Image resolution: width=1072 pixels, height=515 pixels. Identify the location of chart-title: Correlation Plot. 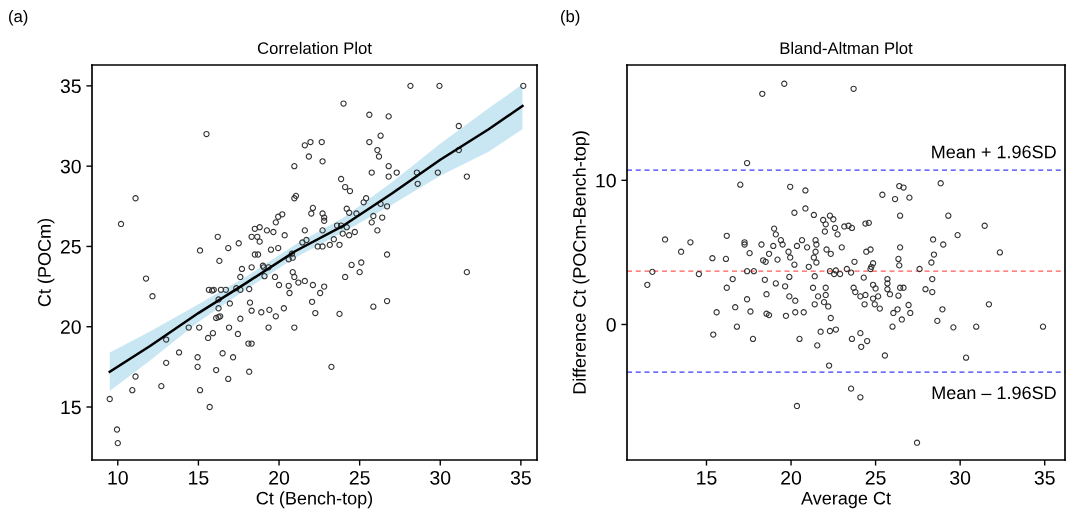
(314, 48).